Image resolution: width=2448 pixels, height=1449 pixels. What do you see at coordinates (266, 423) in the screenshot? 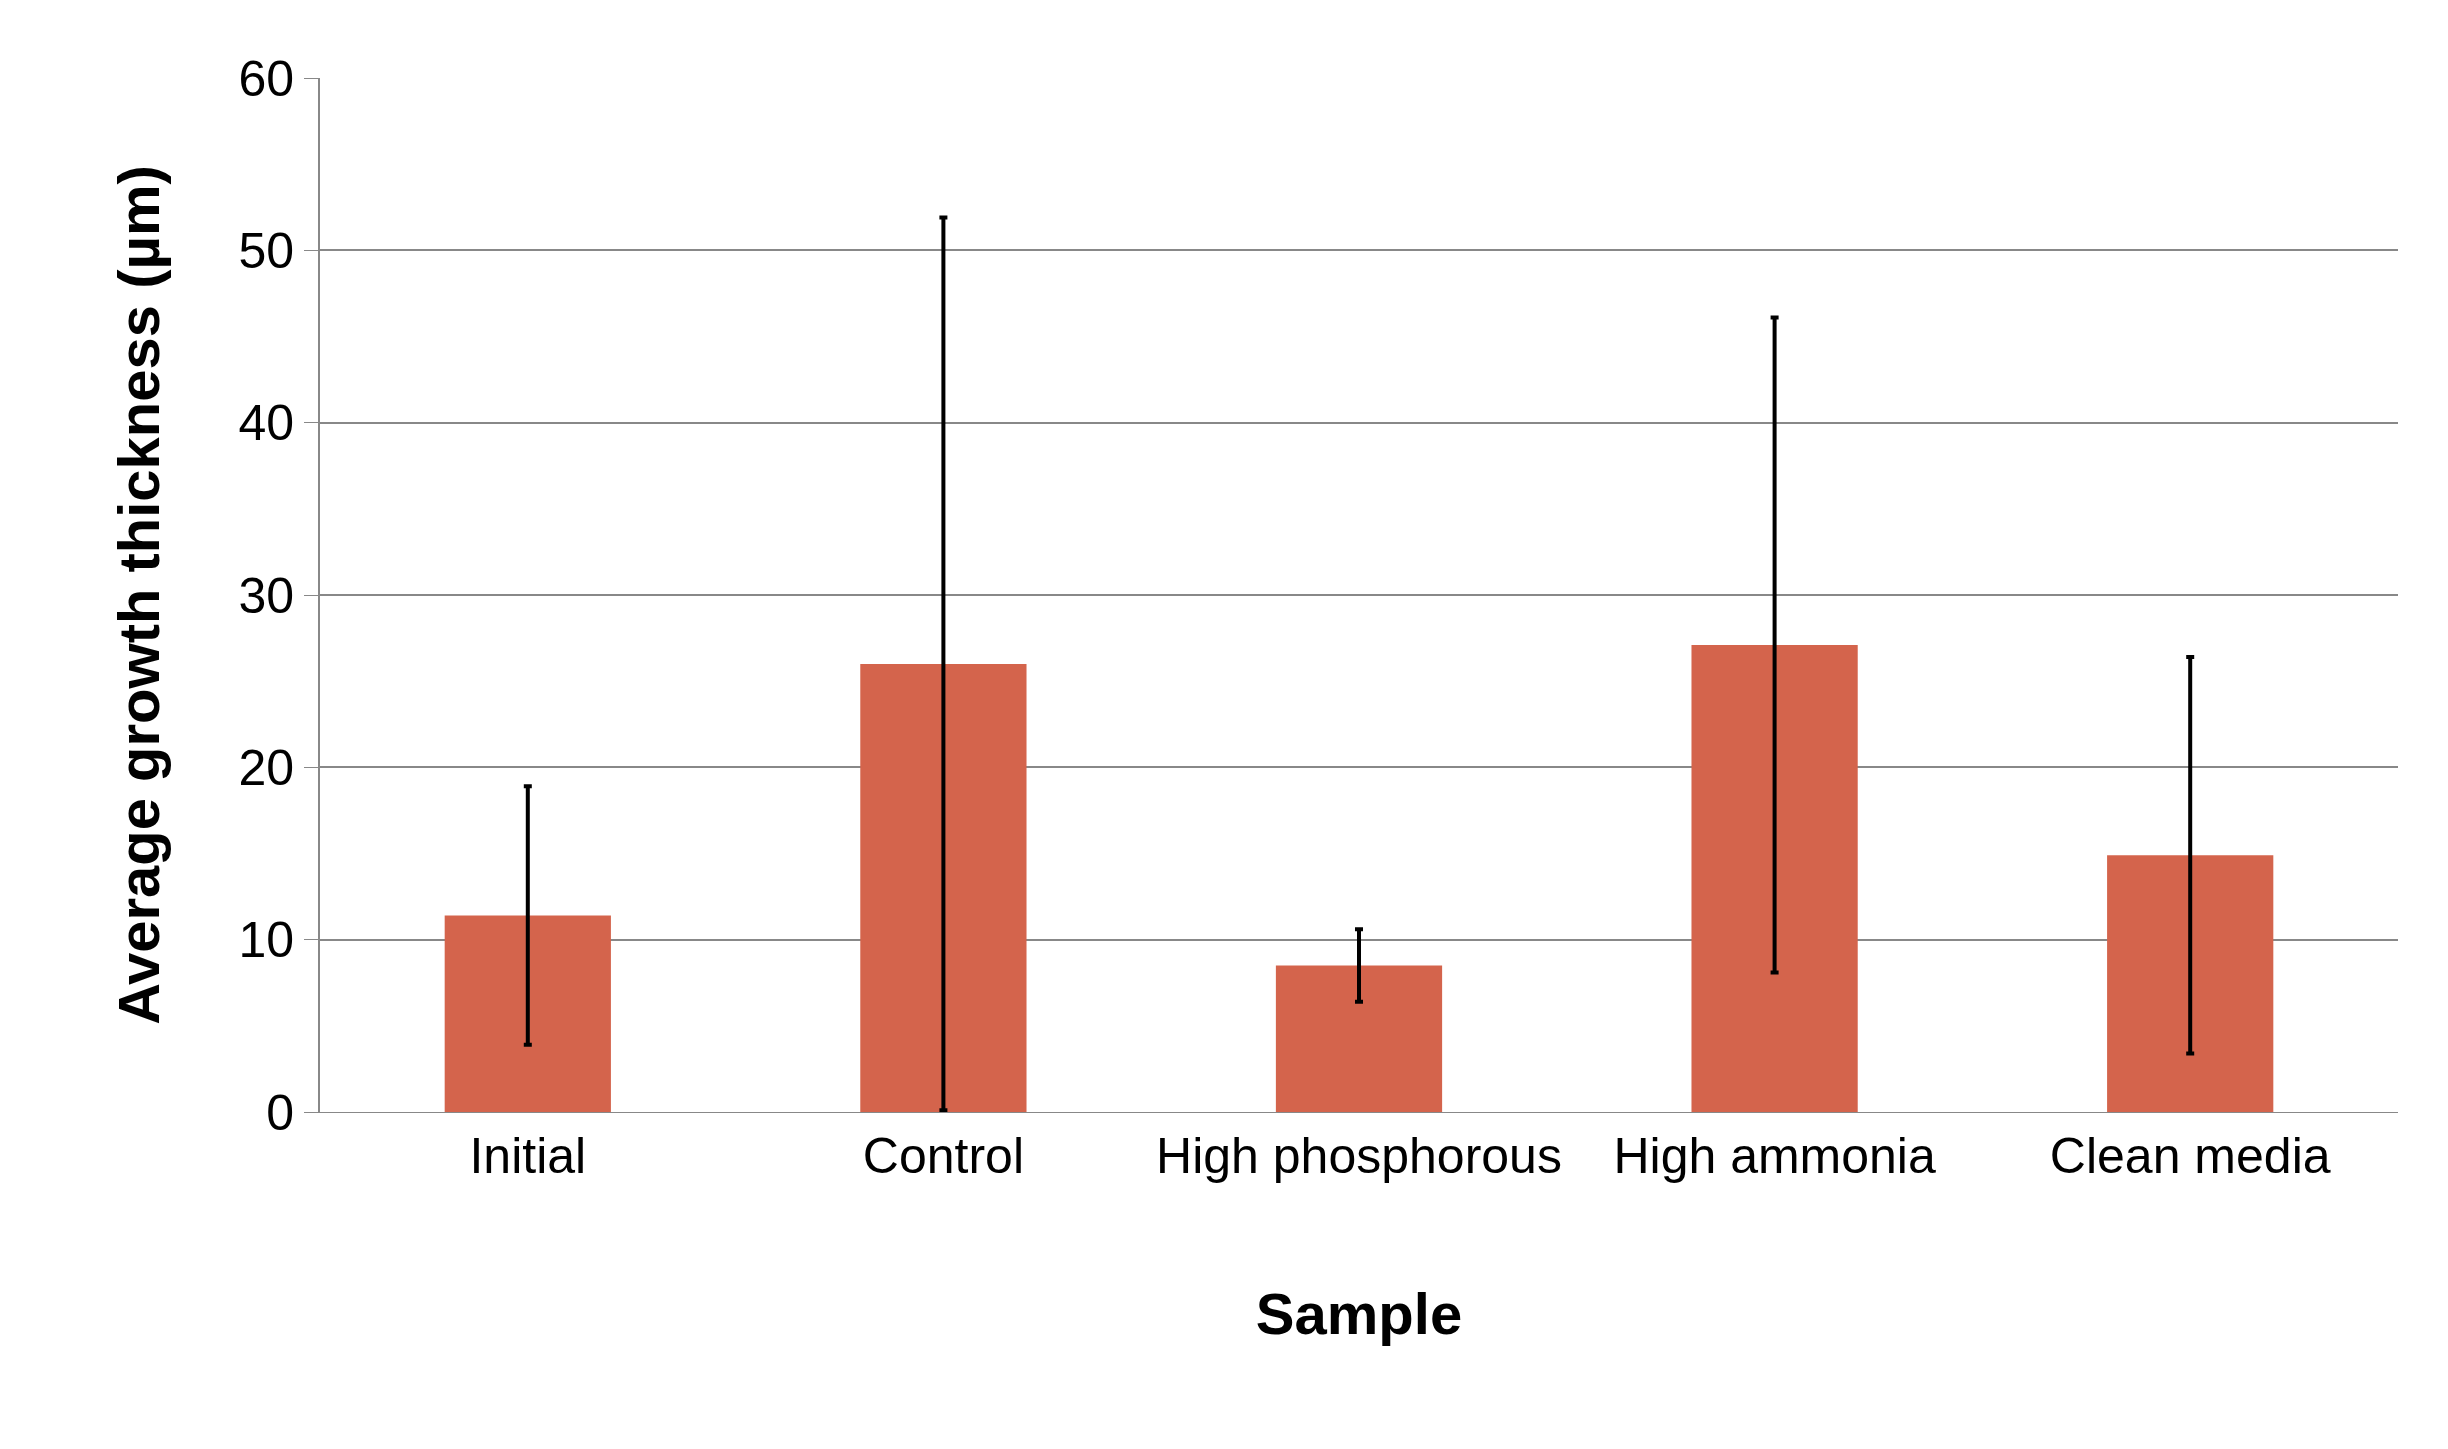
I see `y-tick-label: 40` at bounding box center [266, 423].